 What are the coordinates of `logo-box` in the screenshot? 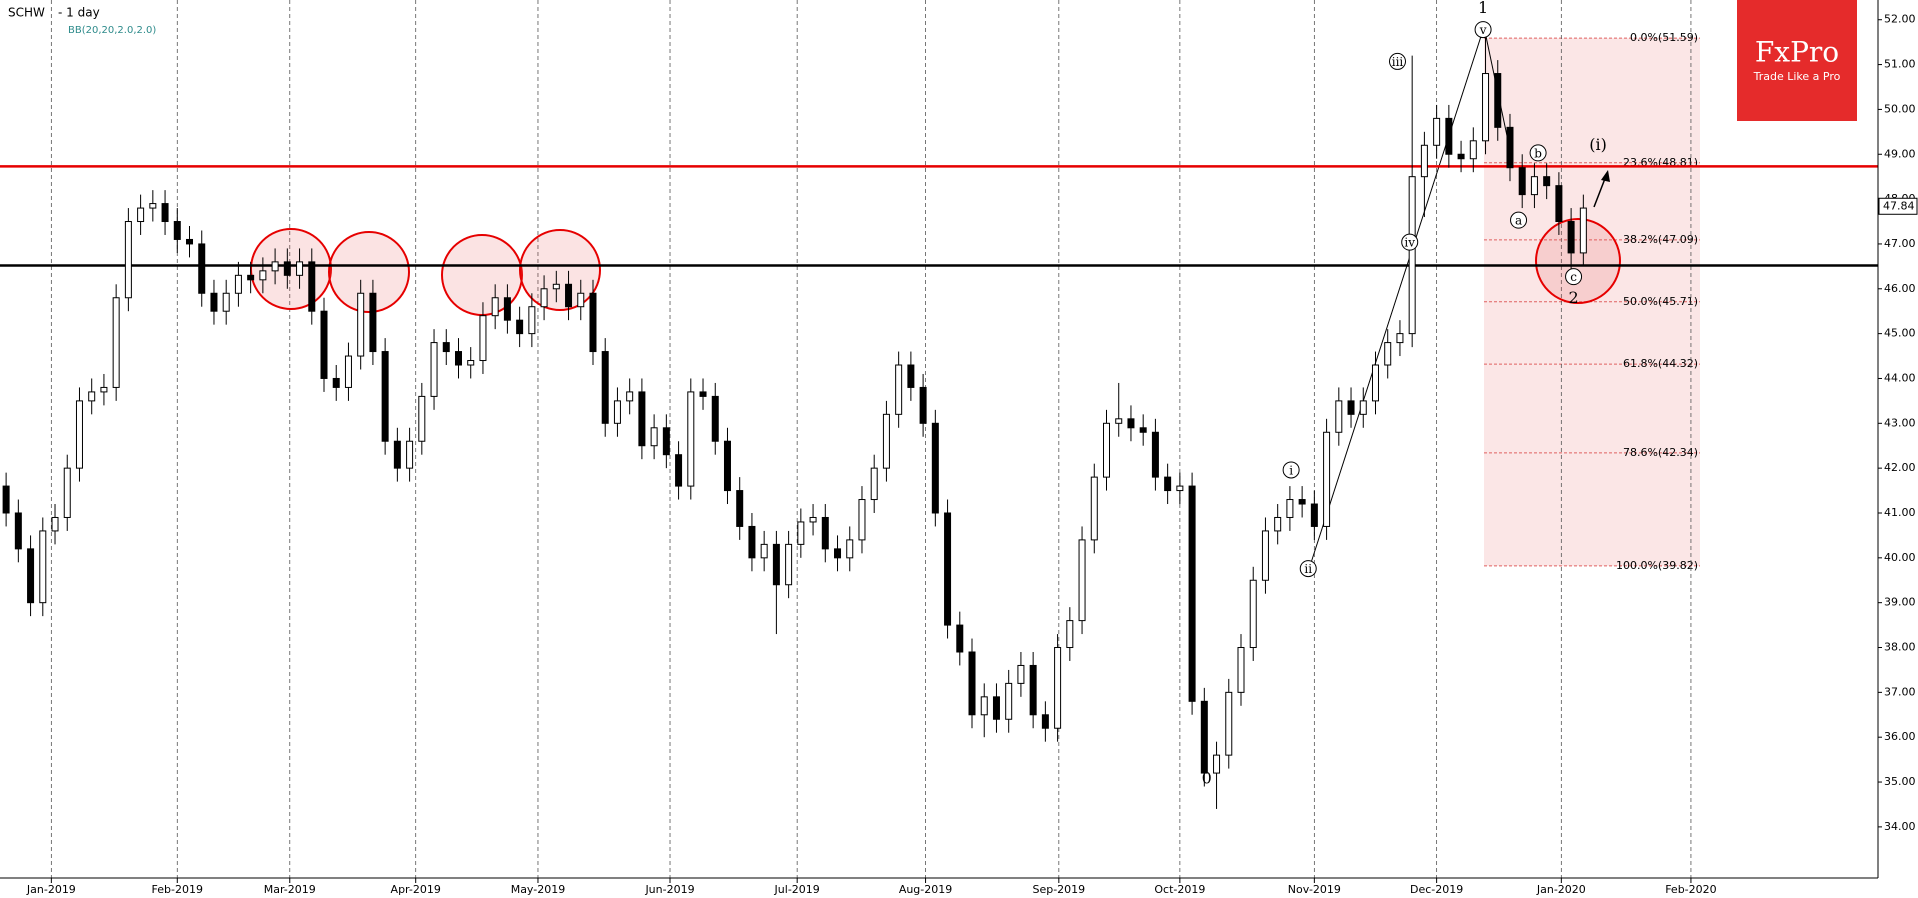 It's located at (1797, 60).